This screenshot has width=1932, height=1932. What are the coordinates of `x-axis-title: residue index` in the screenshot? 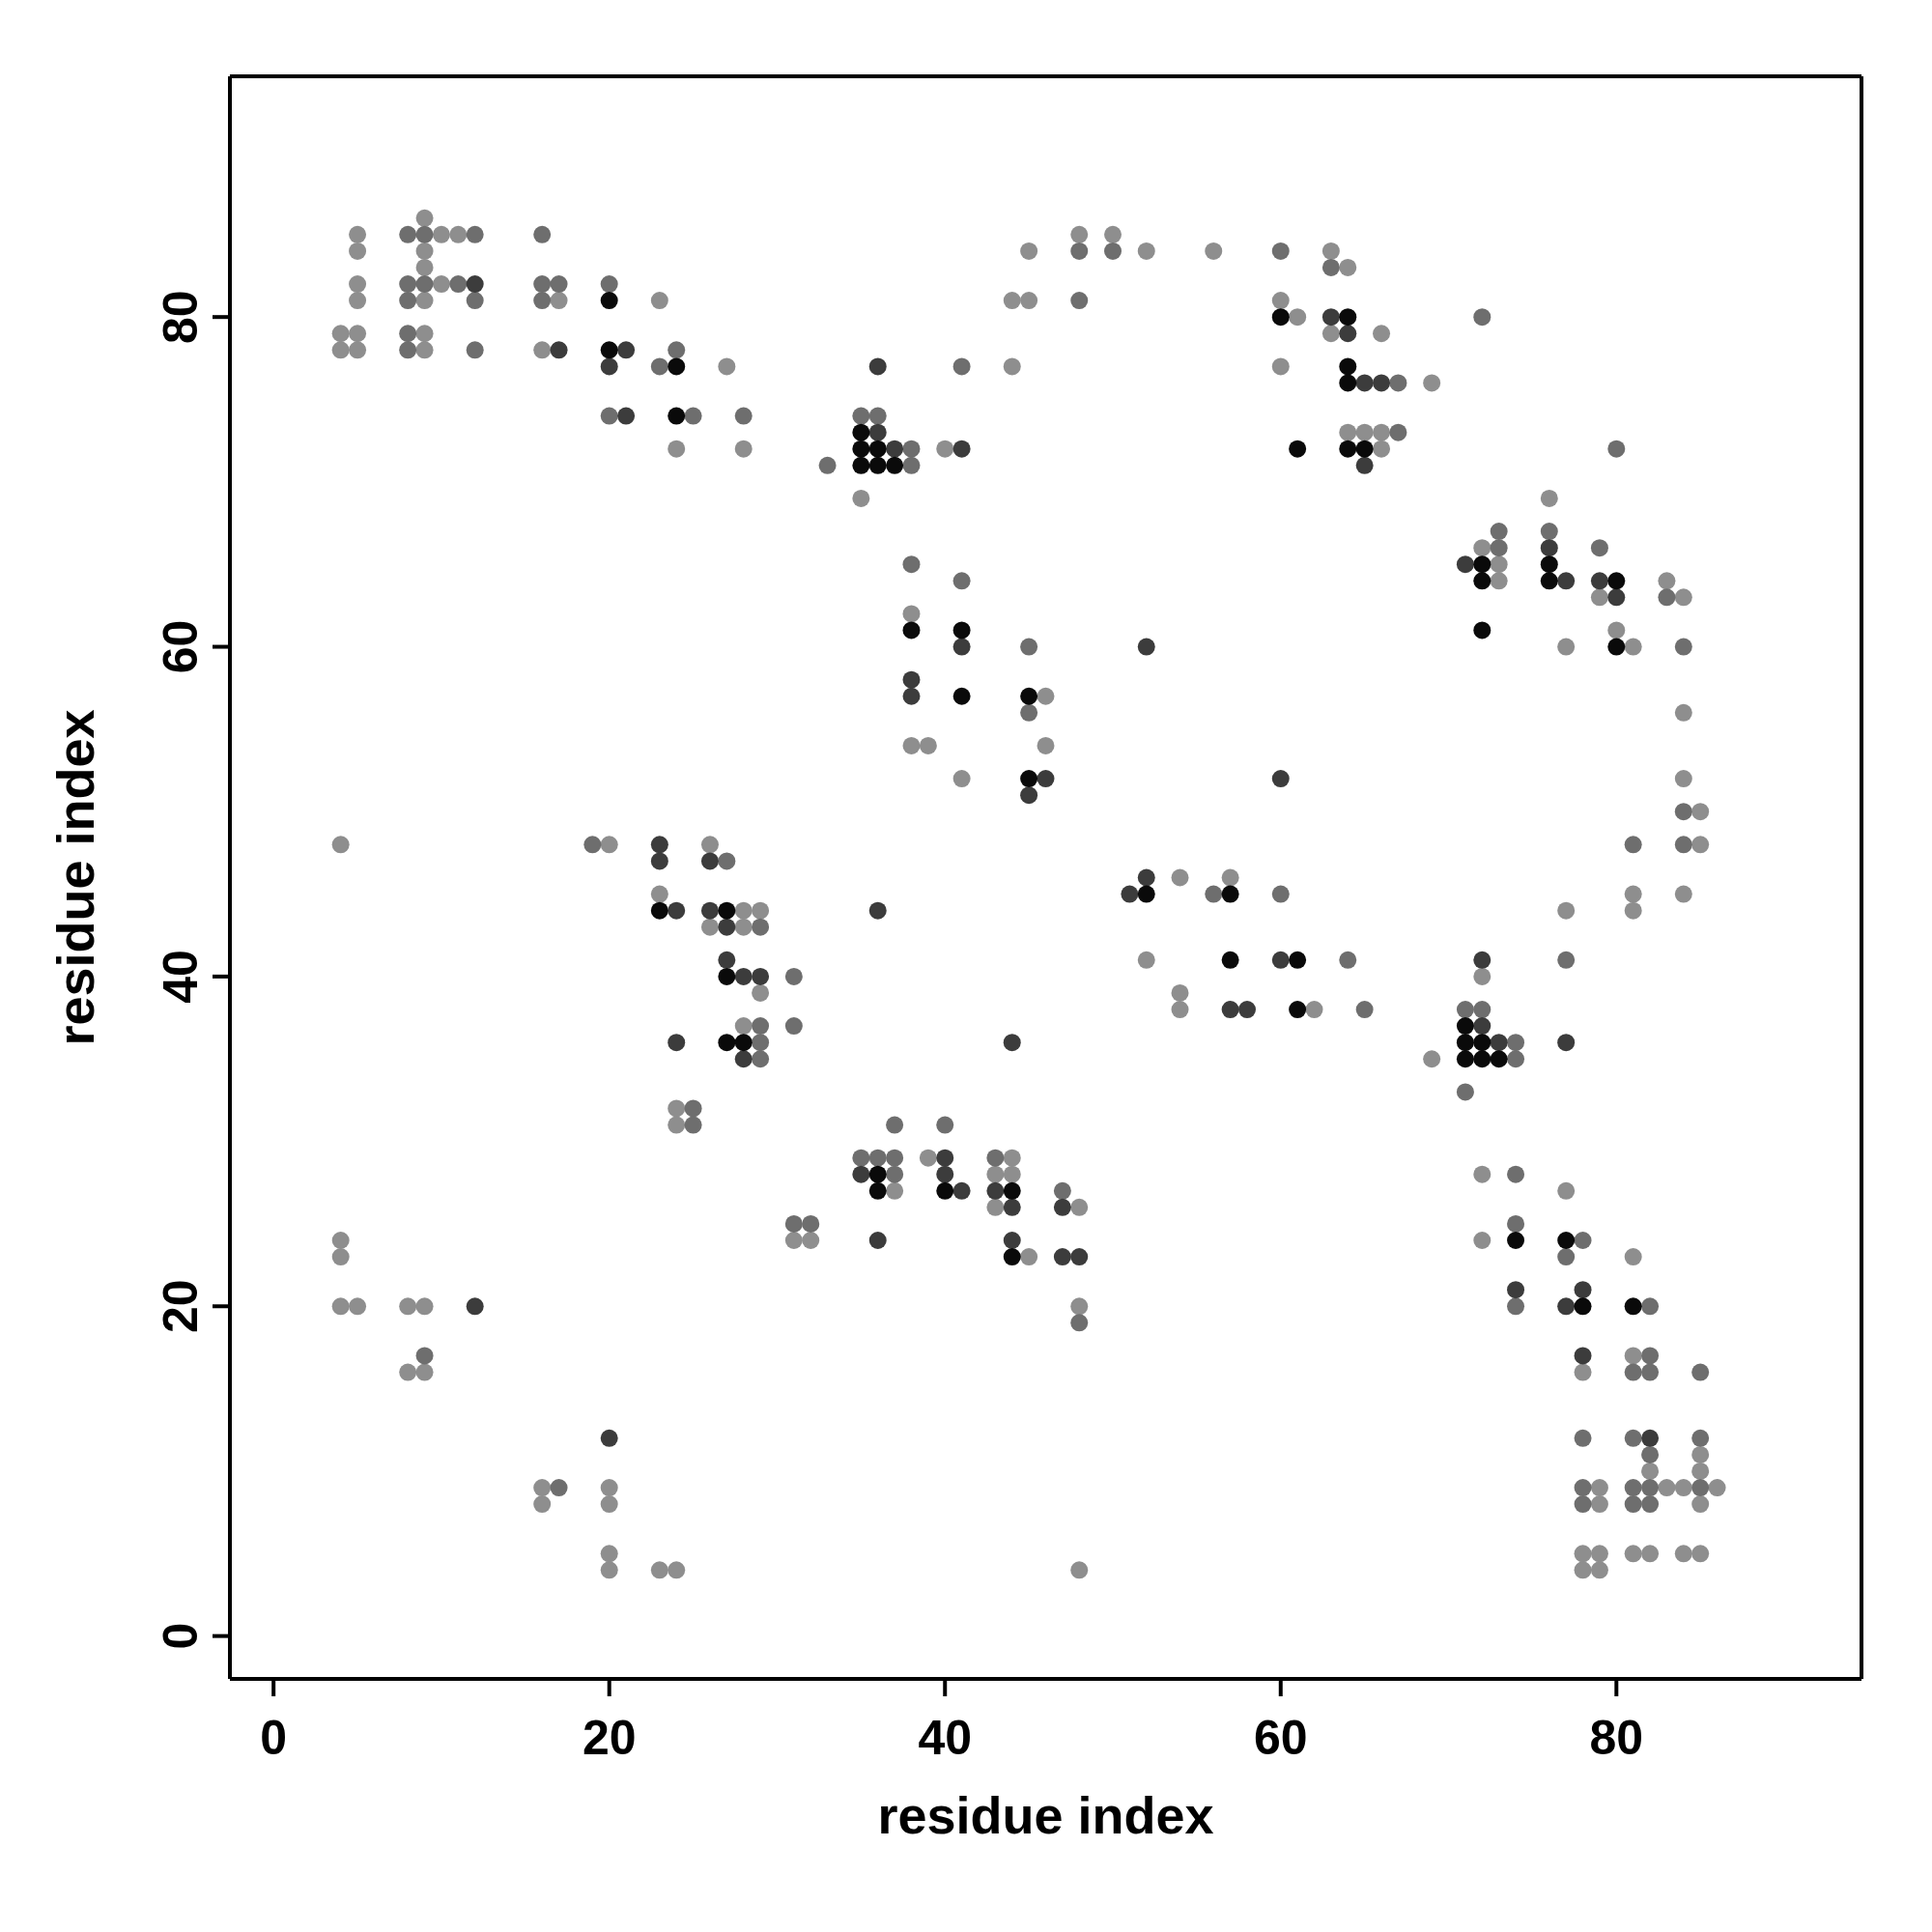 It's located at (1045, 1815).